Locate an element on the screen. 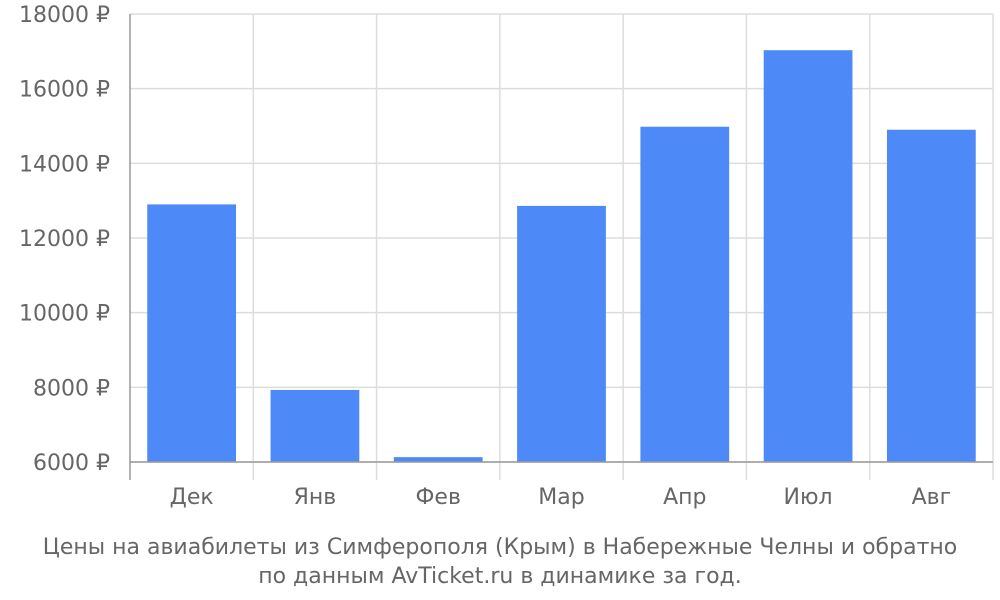  x-tick-label: Фев is located at coordinates (437, 497).